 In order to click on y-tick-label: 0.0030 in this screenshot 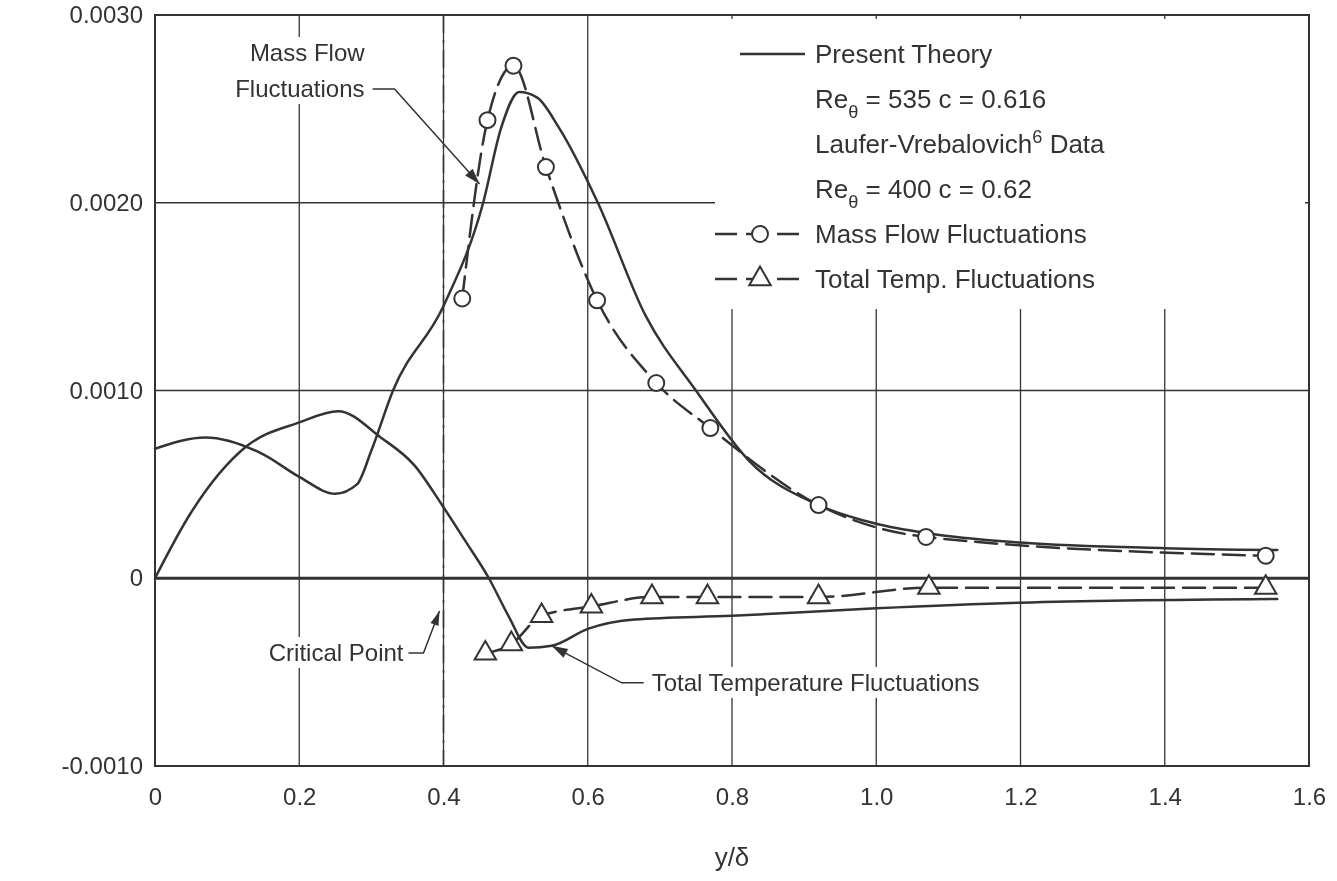, I will do `click(106, 15)`.